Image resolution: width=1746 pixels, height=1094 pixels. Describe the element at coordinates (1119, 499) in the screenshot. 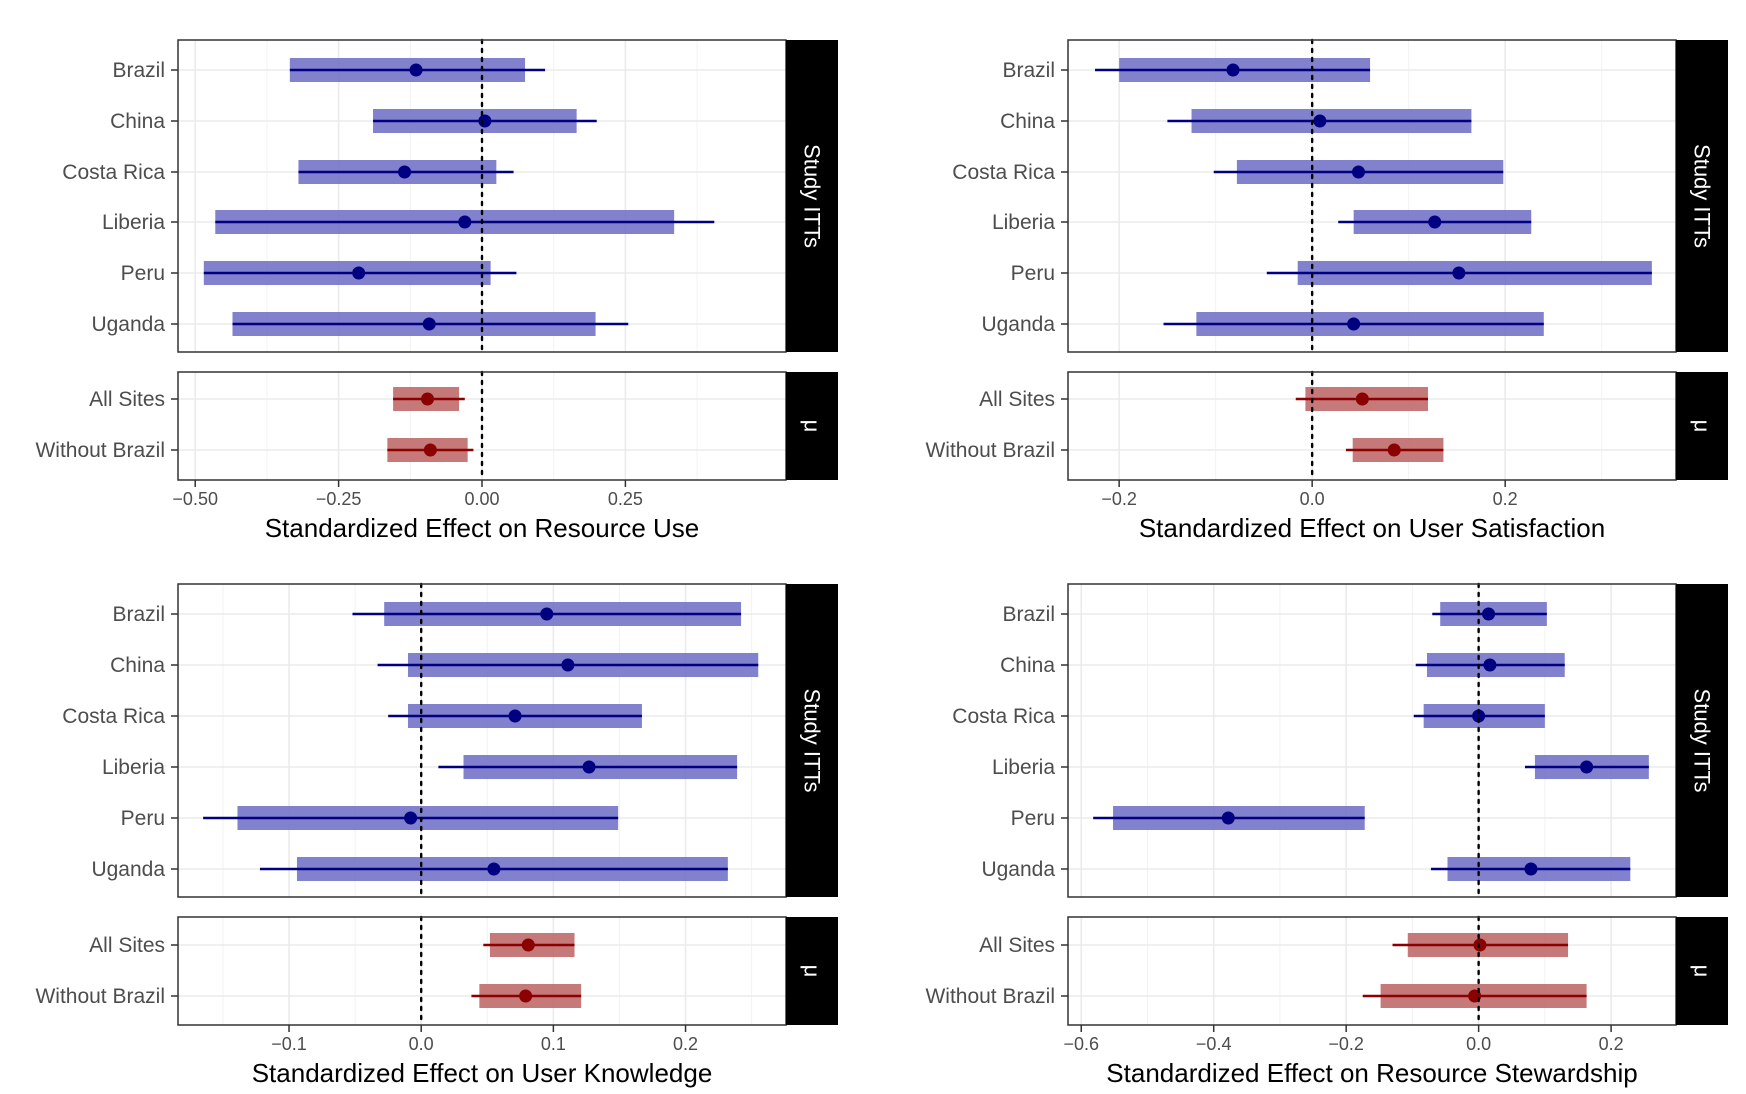

I see `x-tick-label: −0.2` at that location.